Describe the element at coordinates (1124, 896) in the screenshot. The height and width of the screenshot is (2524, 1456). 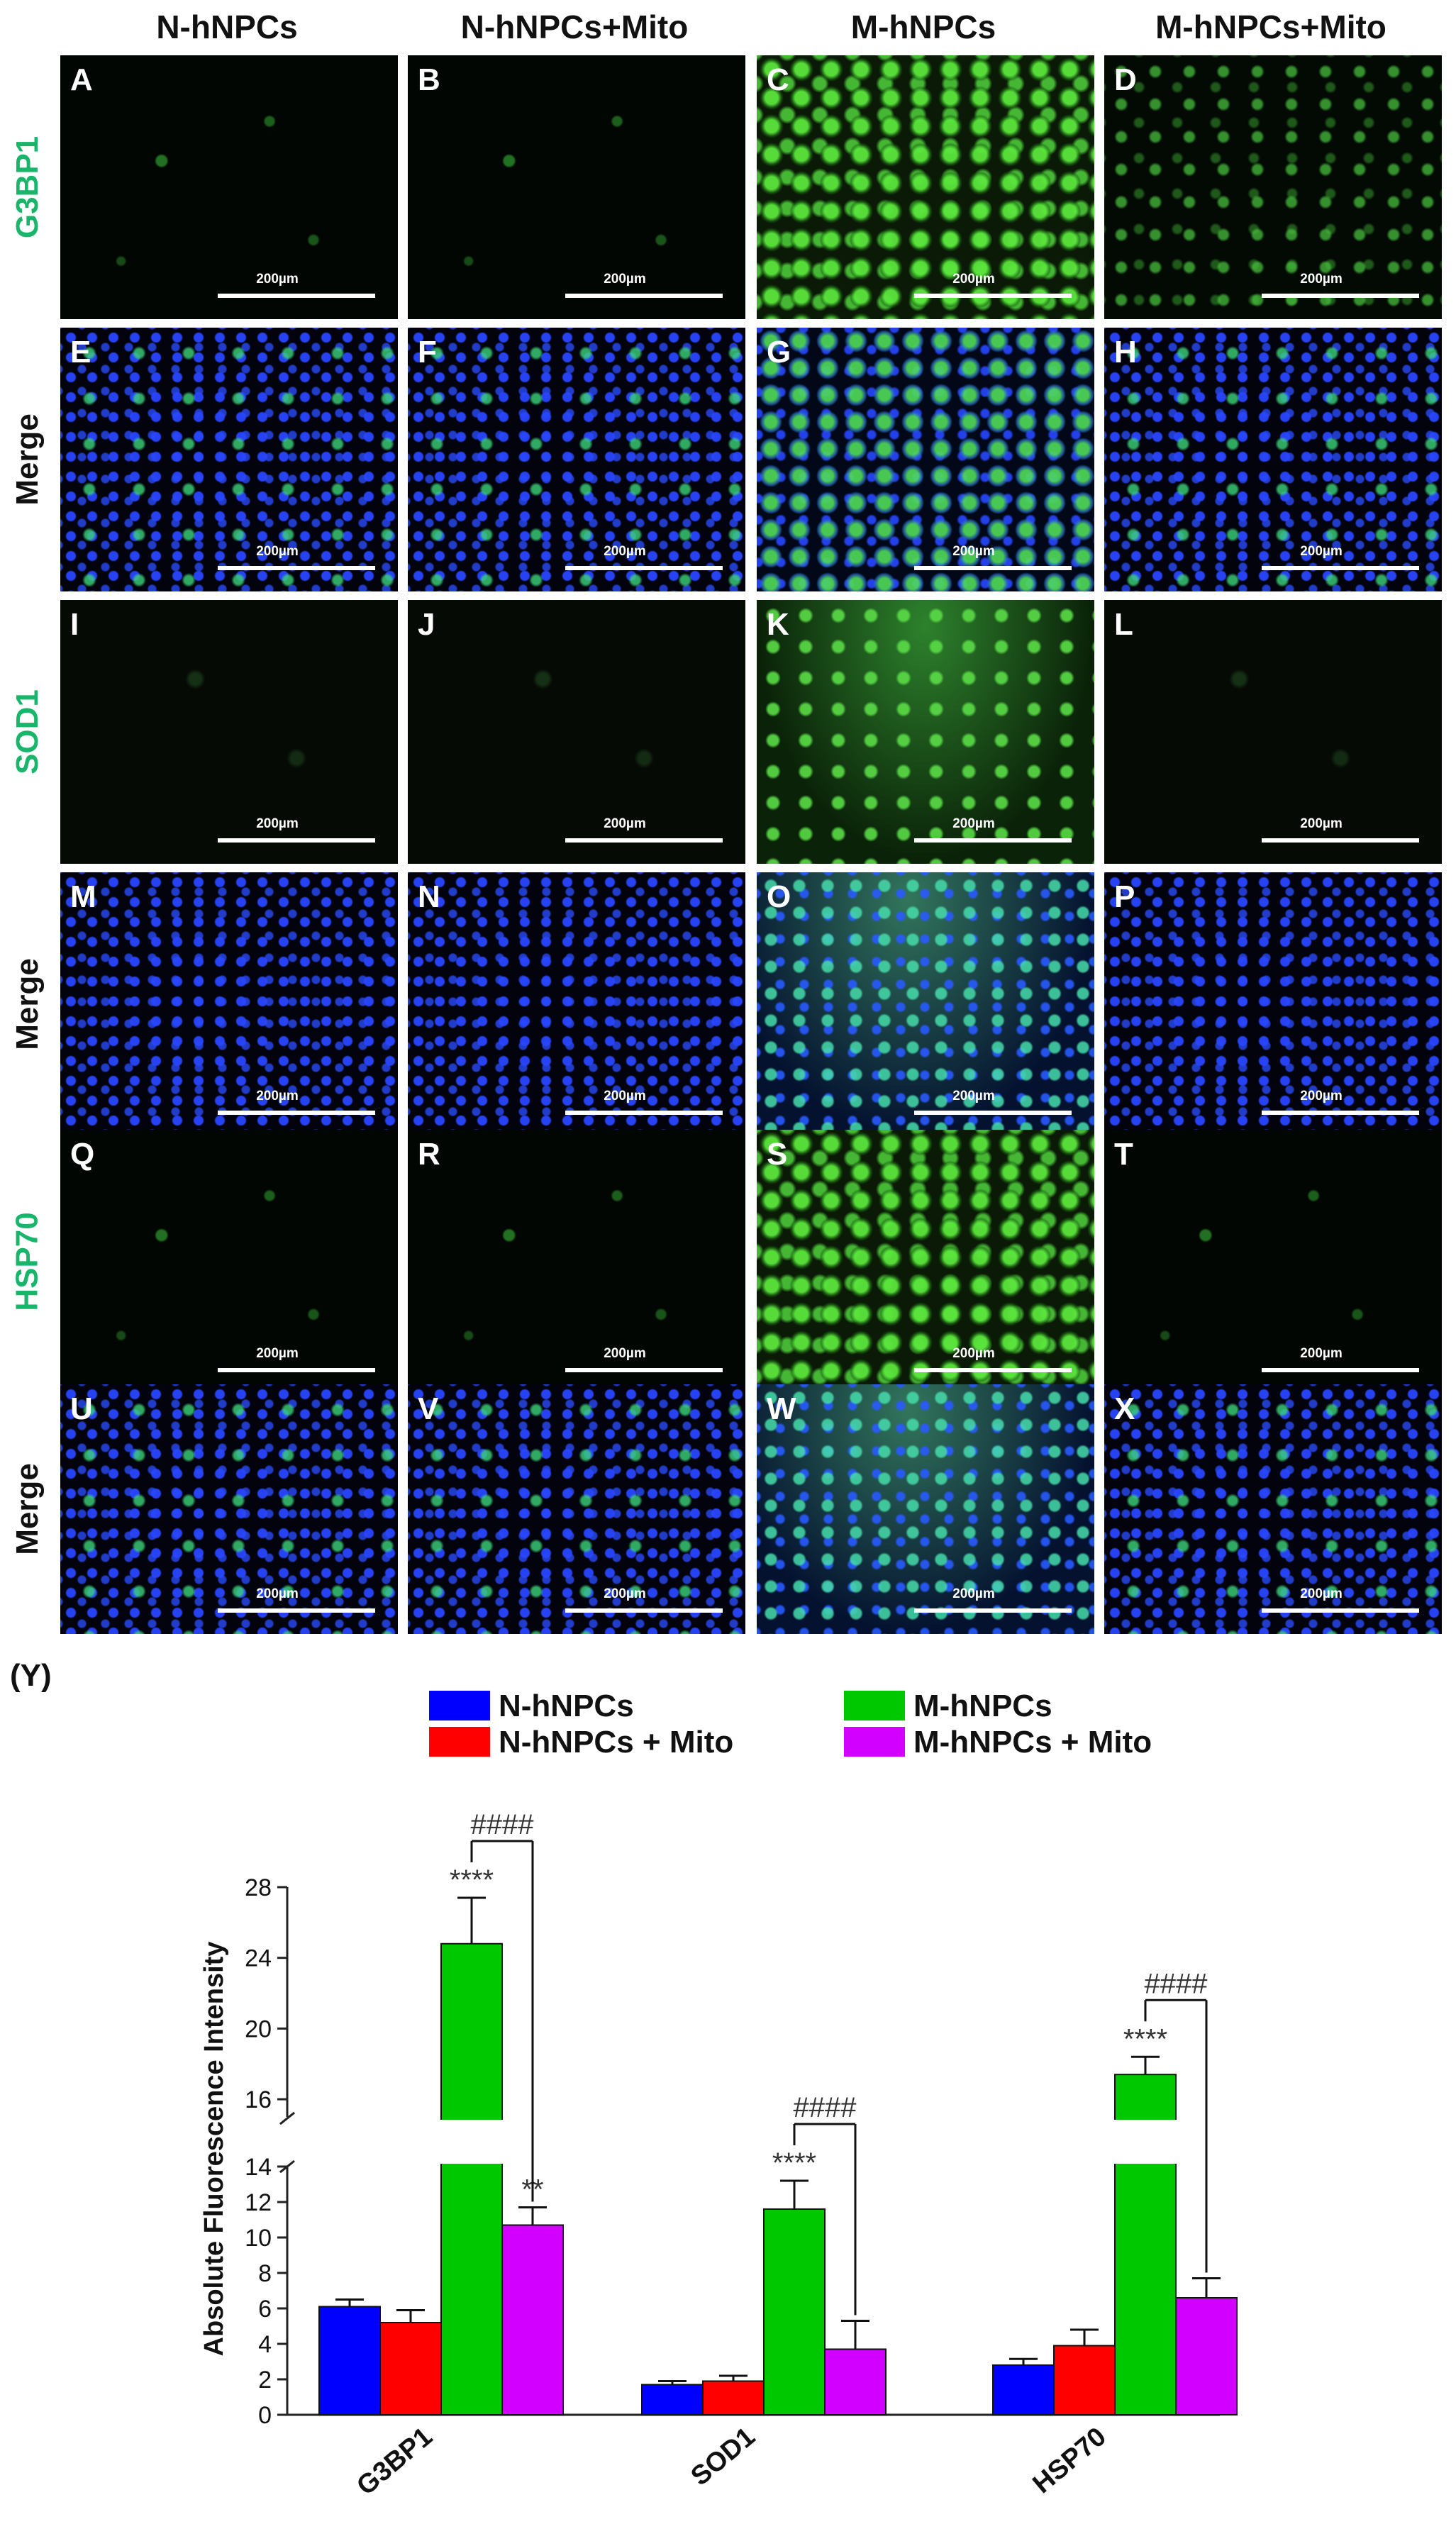
I see `panel-letter: P` at that location.